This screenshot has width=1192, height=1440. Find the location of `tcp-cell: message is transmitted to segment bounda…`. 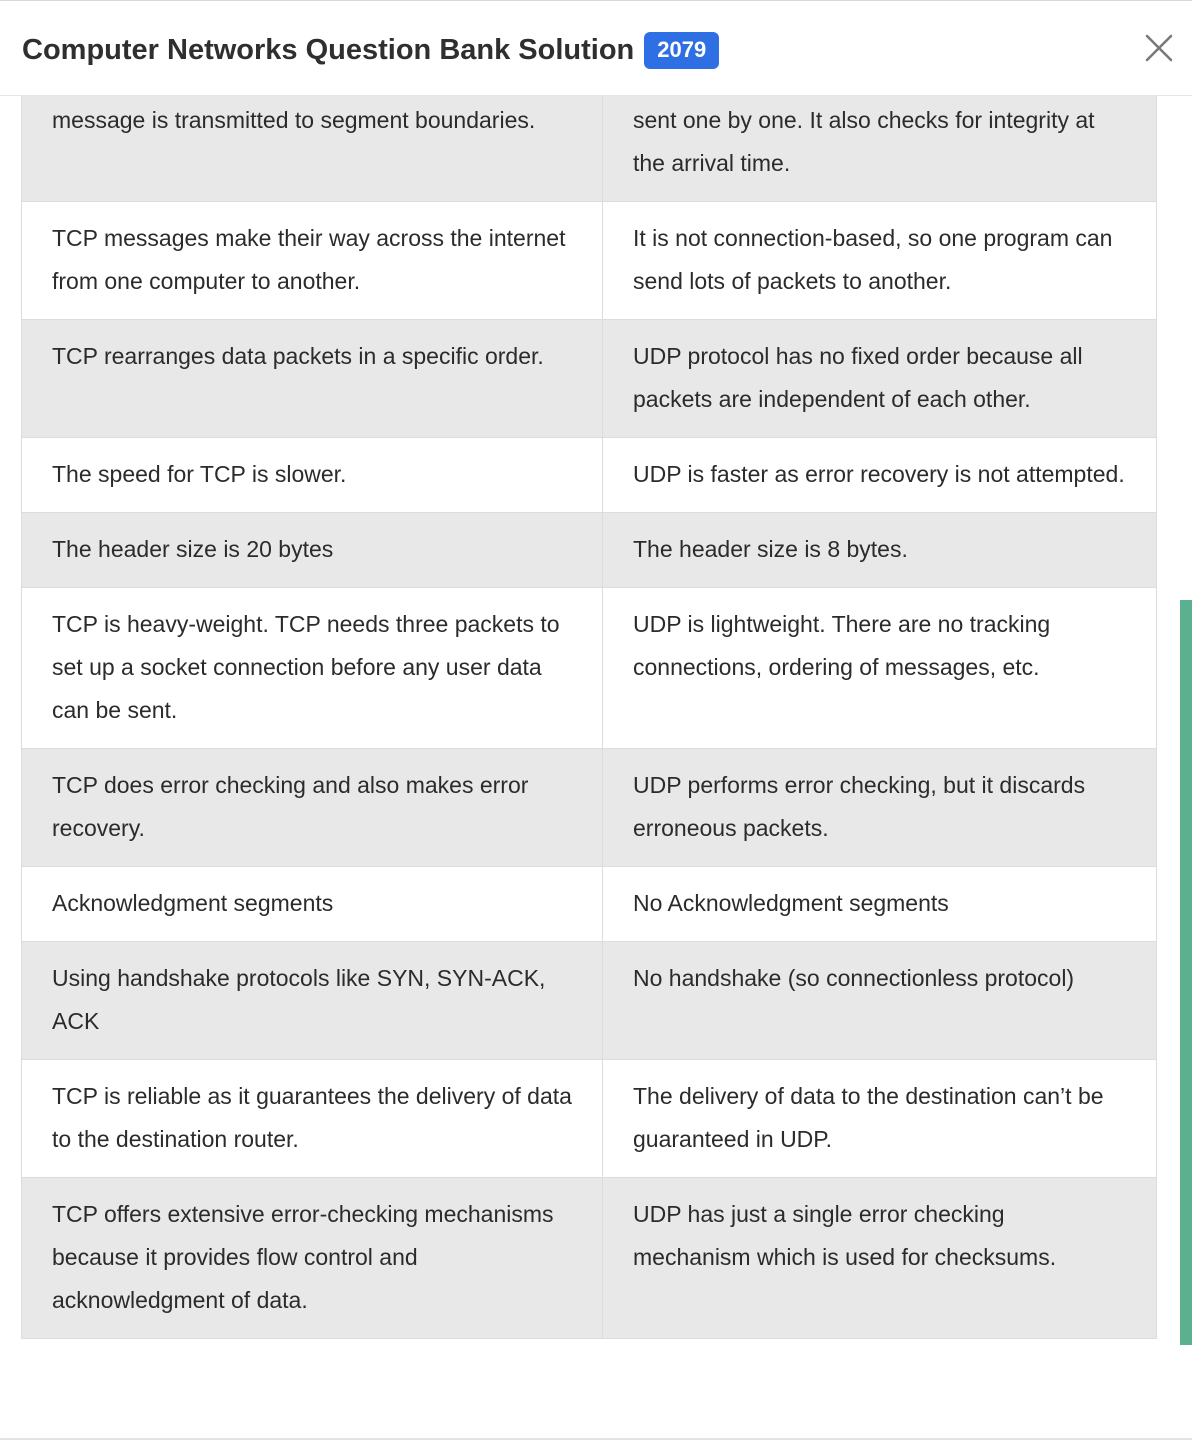

tcp-cell: message is transmitted to segment bounda… is located at coordinates (312, 149).